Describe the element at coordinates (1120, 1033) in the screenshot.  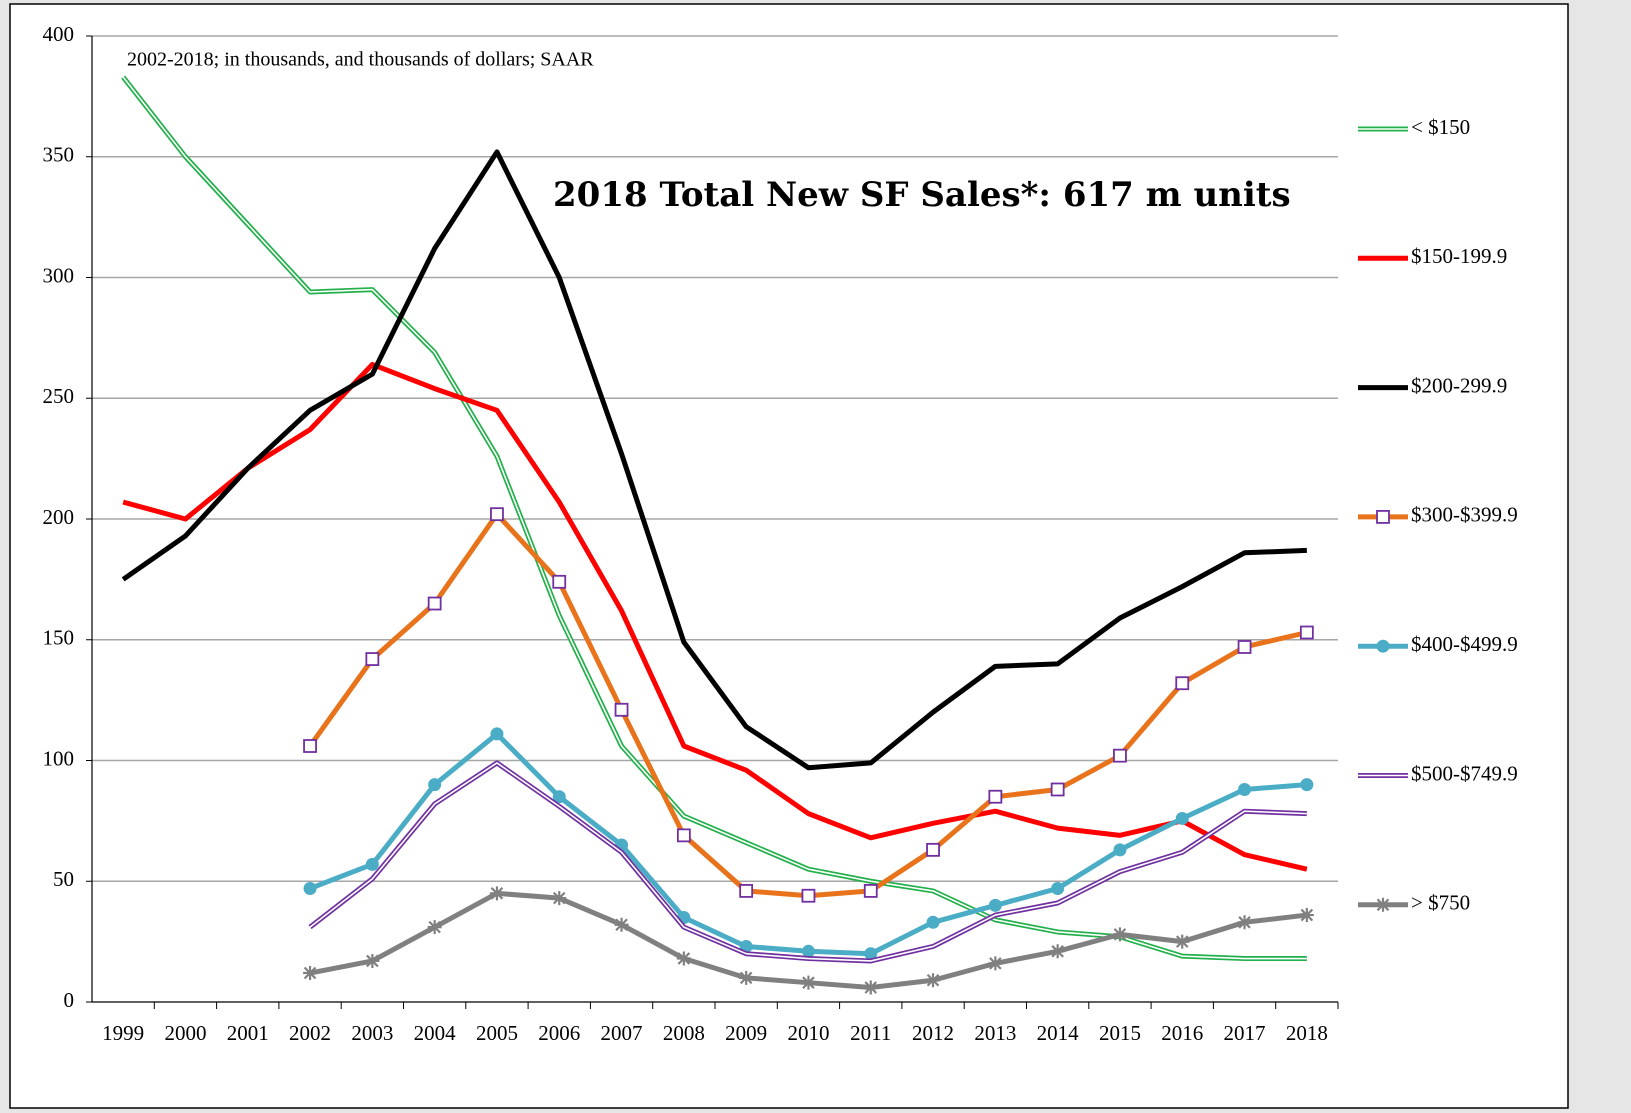
I see `x-tick-label: 2015` at that location.